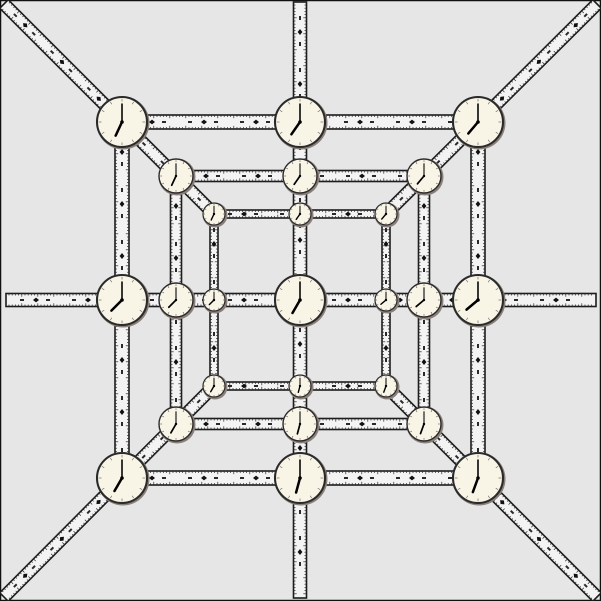  Describe the element at coordinates (215, 387) in the screenshot. I see `inner-clock-bottom-left-icon` at that location.